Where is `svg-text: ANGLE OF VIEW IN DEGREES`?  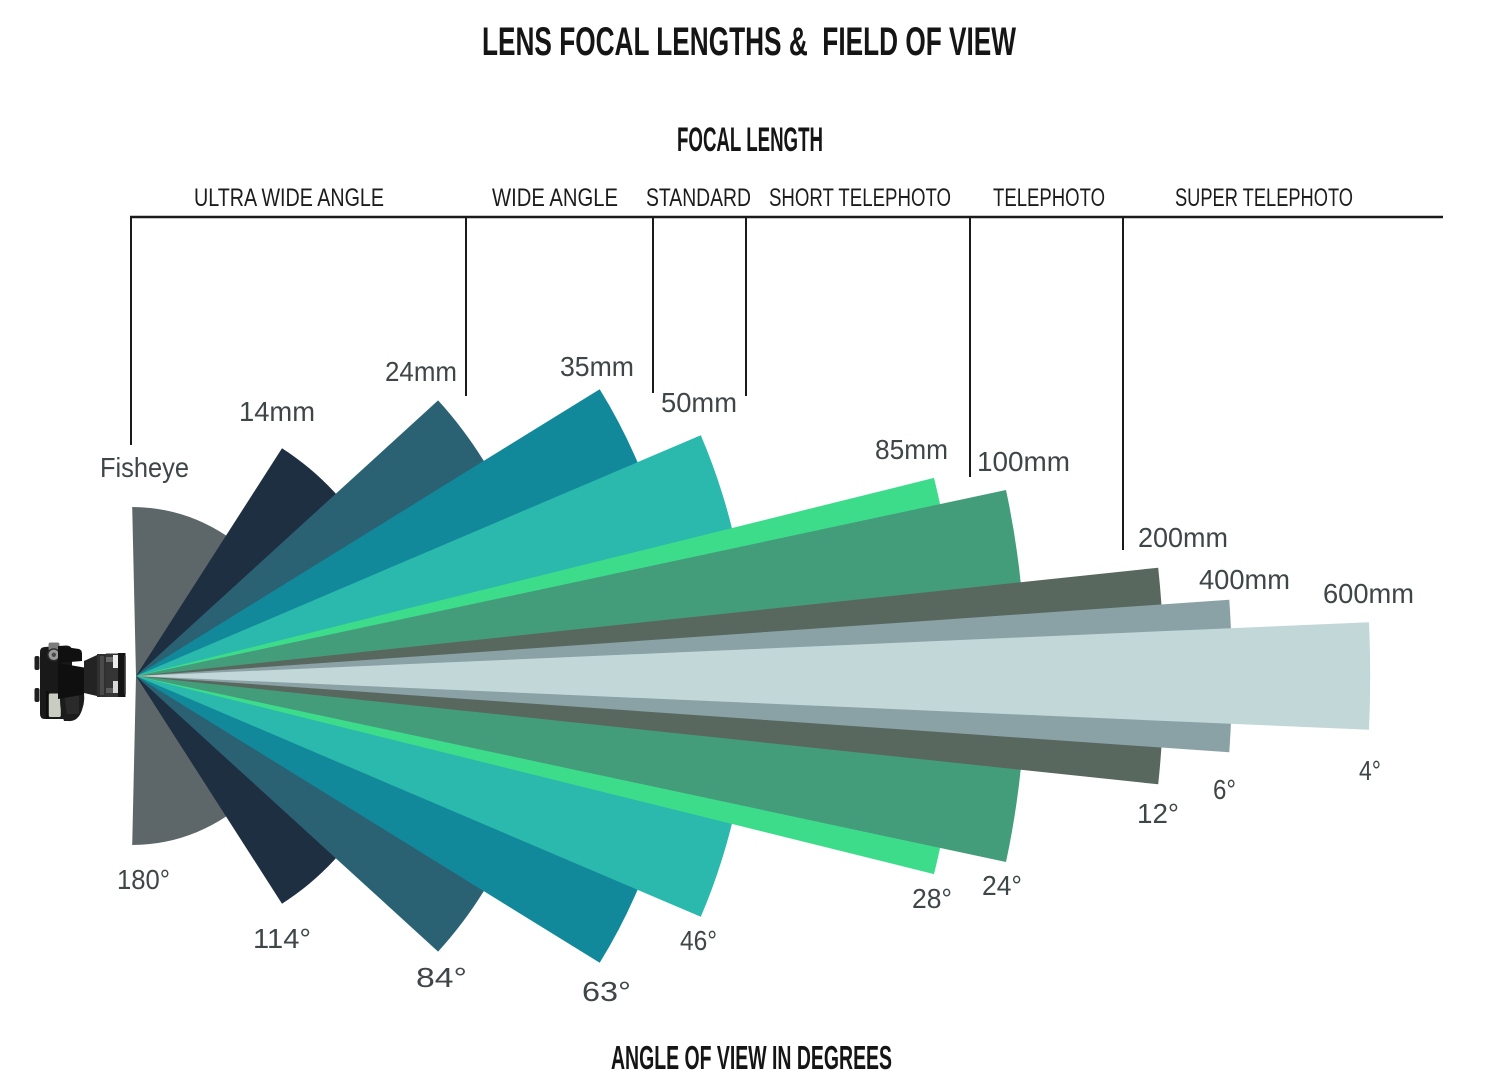
svg-text: ANGLE OF VIEW IN DEGREES is located at coordinates (751, 1057).